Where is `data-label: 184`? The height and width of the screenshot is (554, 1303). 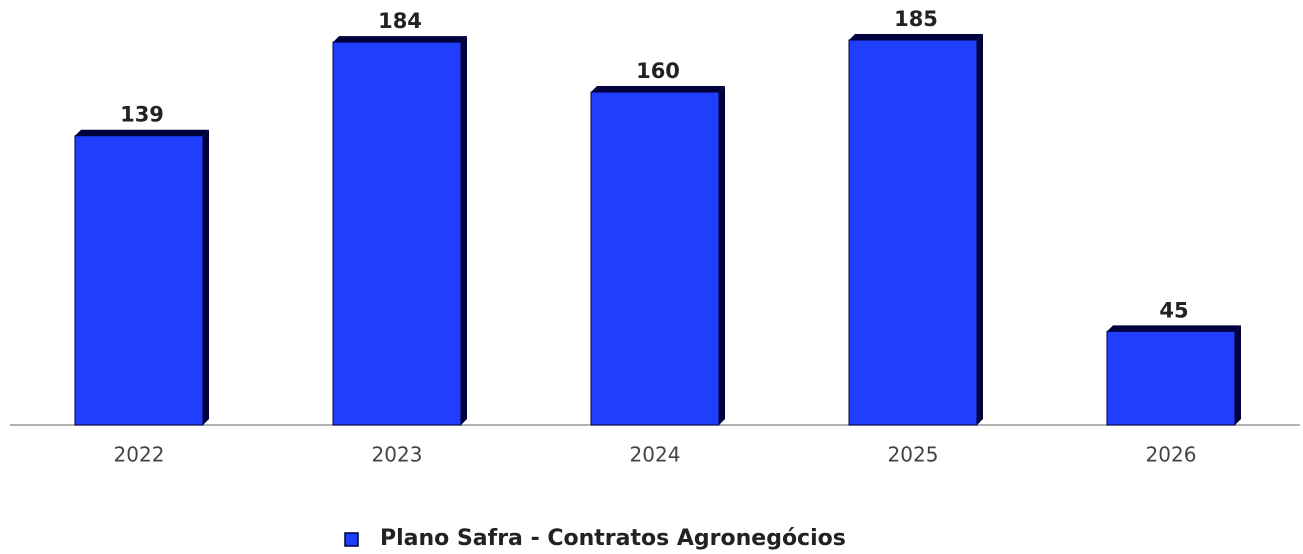
data-label: 184 is located at coordinates (400, 21).